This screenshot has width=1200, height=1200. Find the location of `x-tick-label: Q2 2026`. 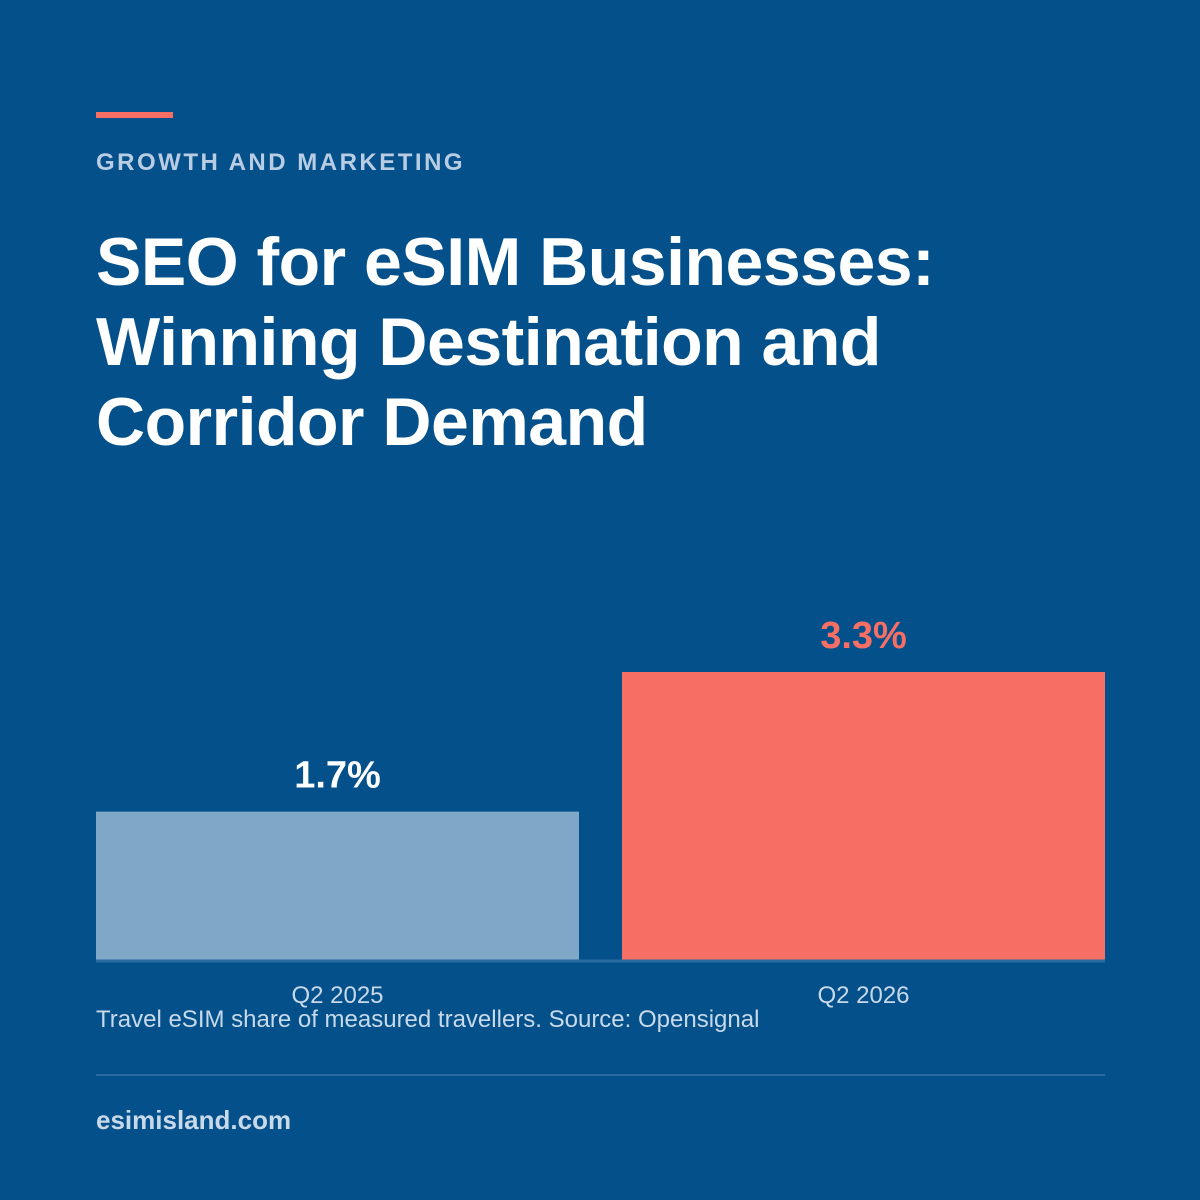

x-tick-label: Q2 2026 is located at coordinates (863, 995).